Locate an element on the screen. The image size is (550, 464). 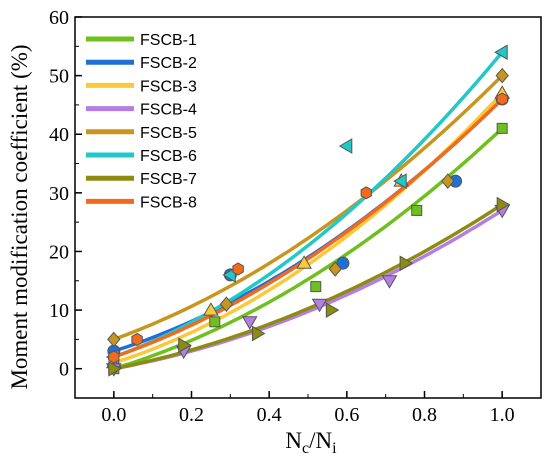
x-axis-title-sub-i: i is located at coordinates (334, 448).